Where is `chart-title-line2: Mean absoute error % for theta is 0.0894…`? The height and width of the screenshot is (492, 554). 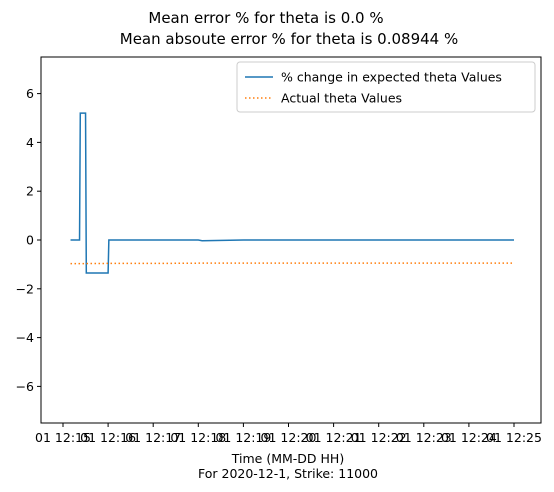
chart-title-line2: Mean absoute error % for theta is 0.0894… is located at coordinates (289, 39).